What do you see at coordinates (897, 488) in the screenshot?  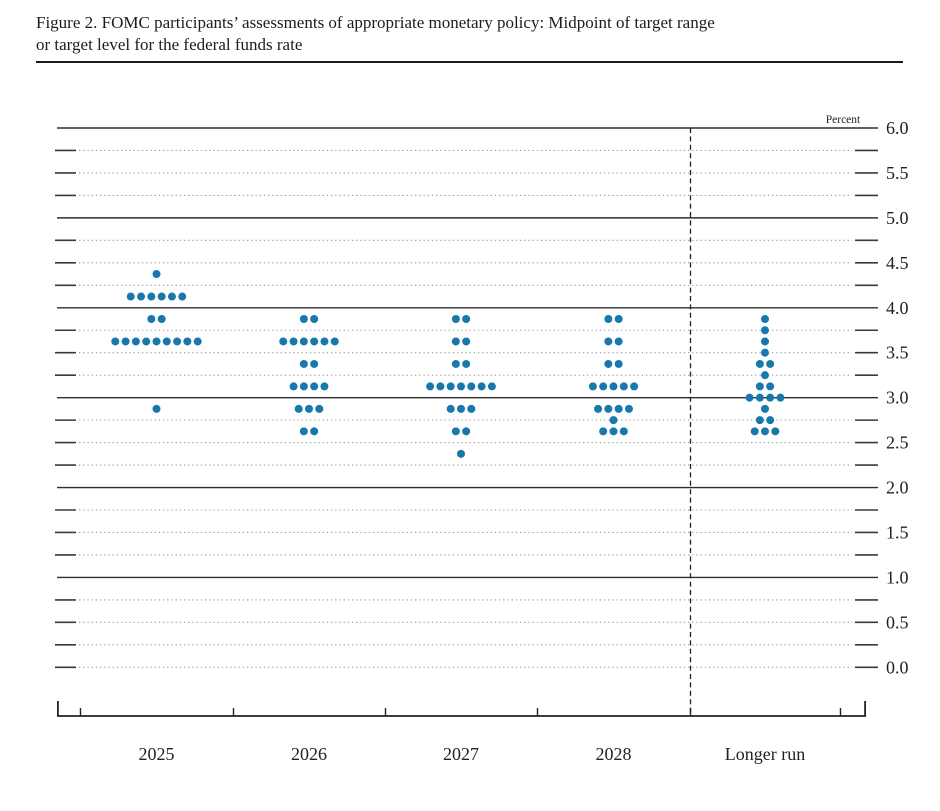 I see `y-axis-label: 2.0` at bounding box center [897, 488].